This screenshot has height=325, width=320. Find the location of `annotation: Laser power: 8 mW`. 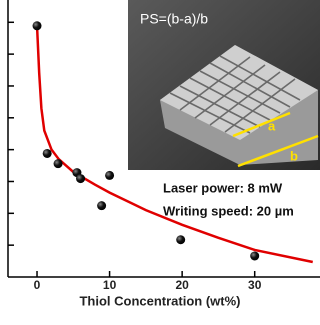

annotation: Laser power: 8 mW is located at coordinates (223, 187).